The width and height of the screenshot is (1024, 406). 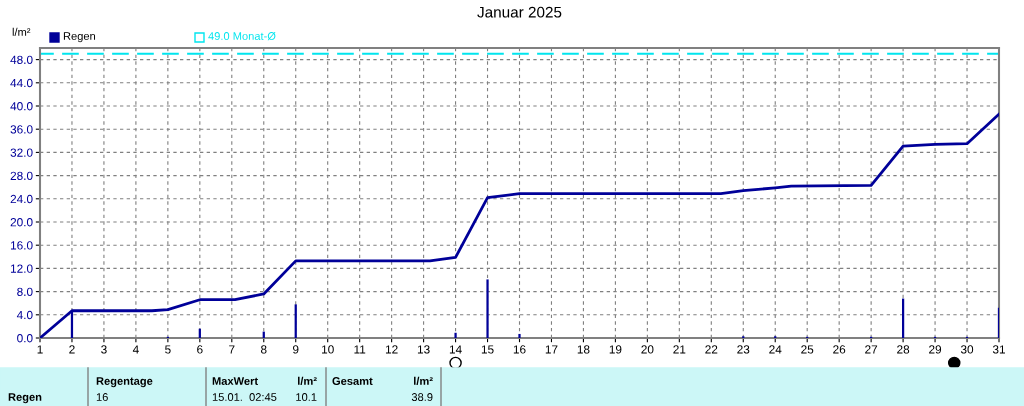 I want to click on x-tick-label: 21, so click(x=679, y=349).